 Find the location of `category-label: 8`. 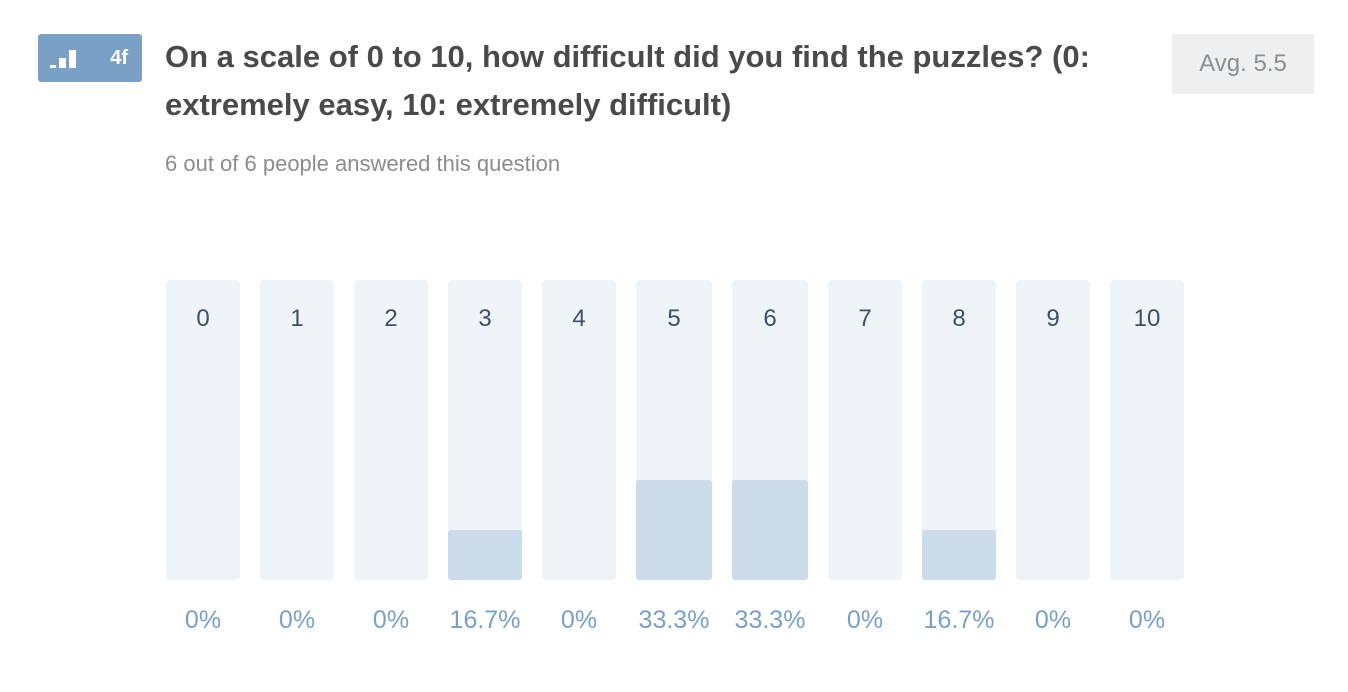

category-label: 8 is located at coordinates (958, 318).